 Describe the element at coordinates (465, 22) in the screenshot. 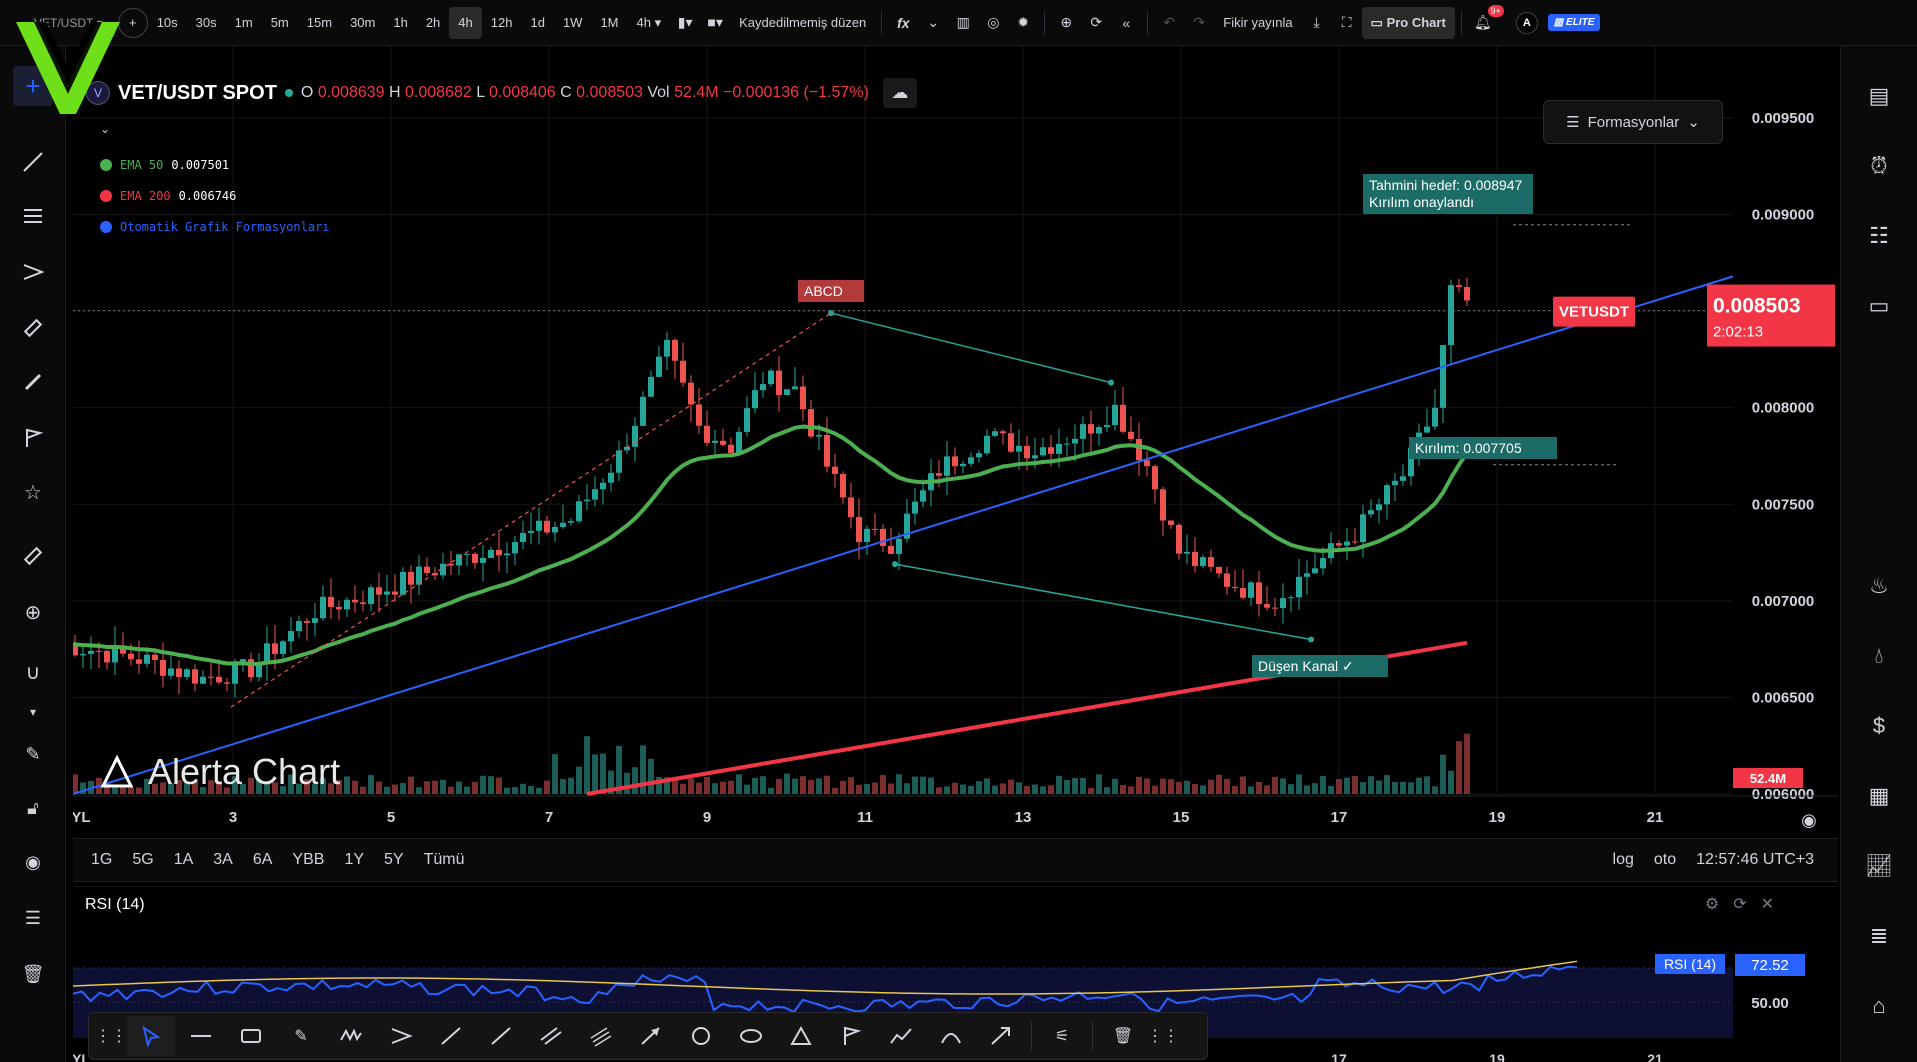

I see `interval-4h: 4h` at that location.